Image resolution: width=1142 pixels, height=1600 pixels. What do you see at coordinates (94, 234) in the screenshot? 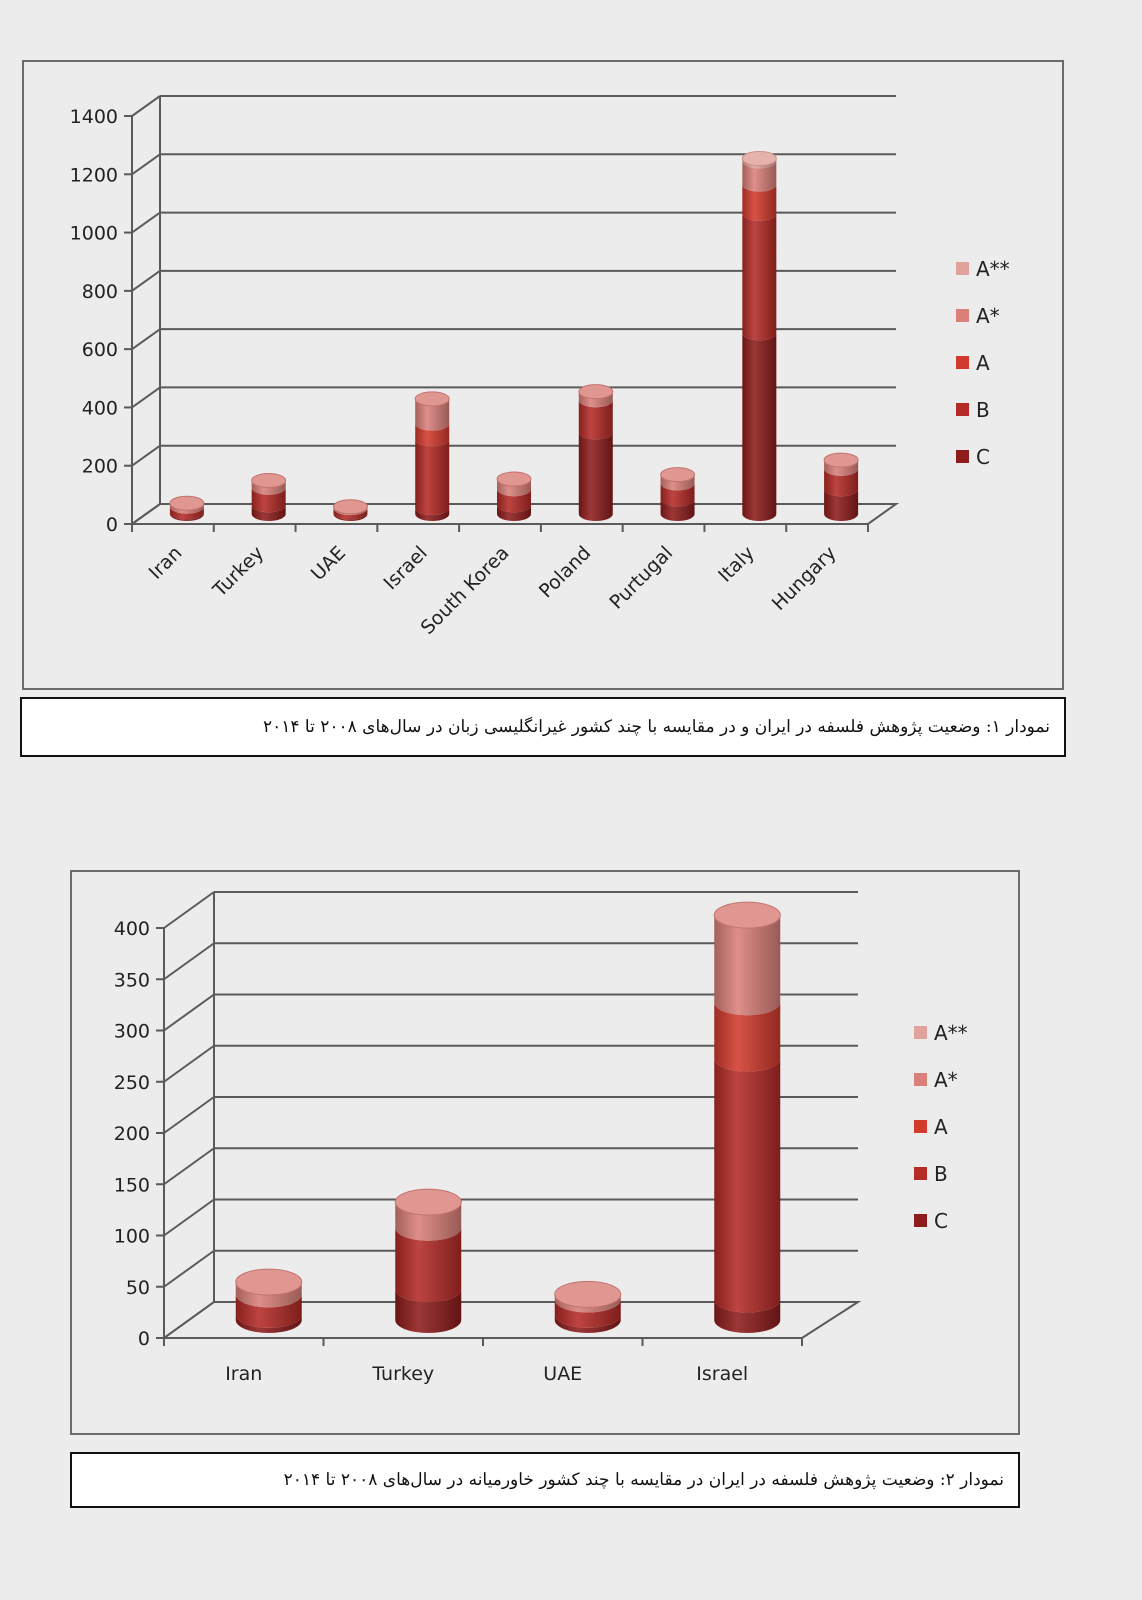
I see `y-tick-label: 1000` at bounding box center [94, 234].